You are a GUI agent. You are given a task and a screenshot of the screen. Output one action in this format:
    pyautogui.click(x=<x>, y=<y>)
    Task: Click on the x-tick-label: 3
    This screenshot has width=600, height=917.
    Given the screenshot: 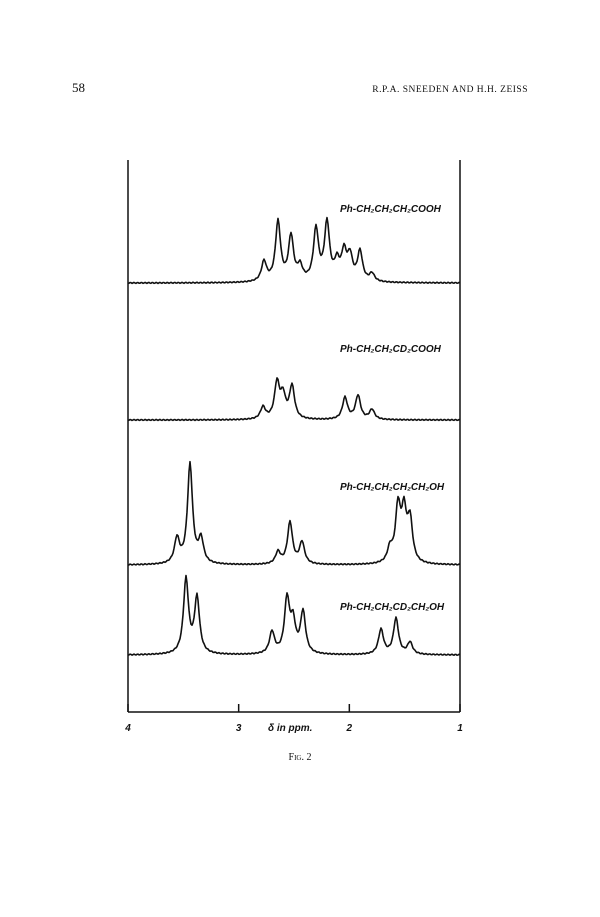 What is the action you would take?
    pyautogui.click(x=239, y=728)
    